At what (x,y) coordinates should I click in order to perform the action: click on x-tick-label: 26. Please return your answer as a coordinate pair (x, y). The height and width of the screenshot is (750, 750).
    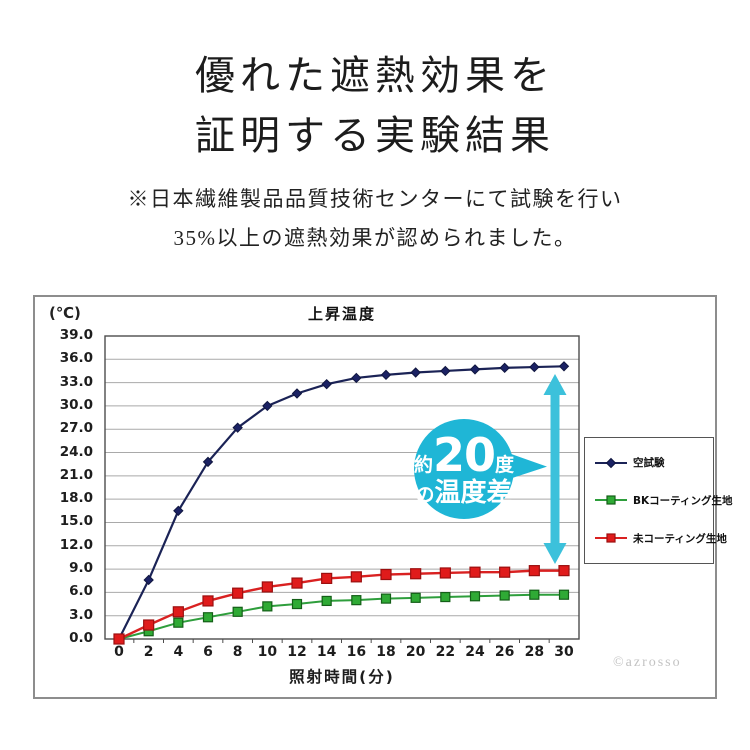
    Looking at the image, I should click on (504, 652).